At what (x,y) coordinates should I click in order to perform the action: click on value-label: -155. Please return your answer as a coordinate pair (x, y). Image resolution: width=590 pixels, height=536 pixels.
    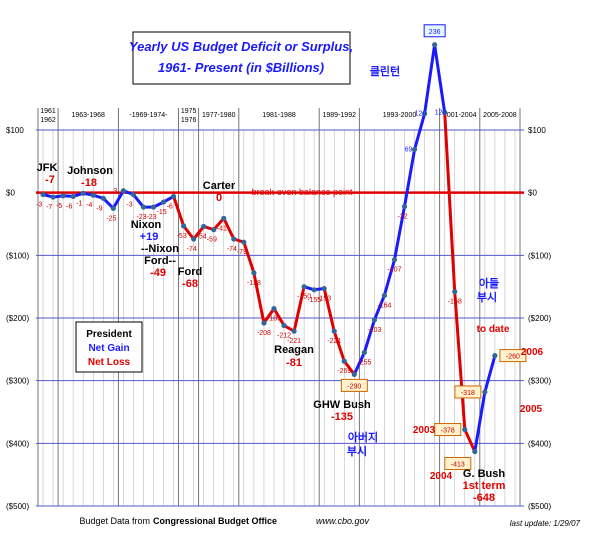
    Looking at the image, I should click on (314, 300).